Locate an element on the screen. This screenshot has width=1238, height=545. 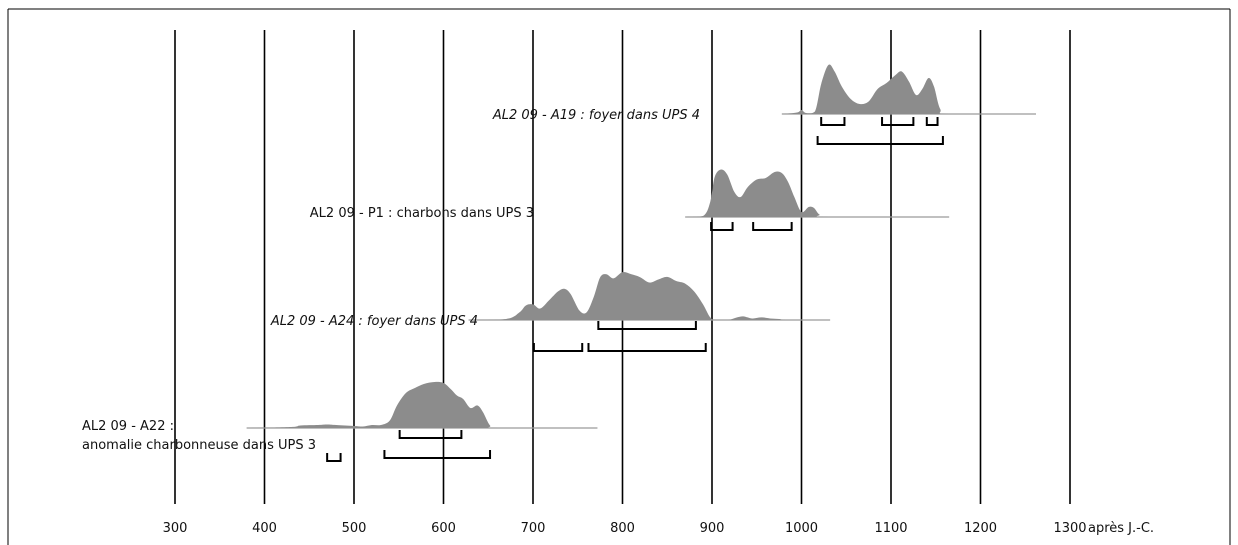
x-tick-label-600: 600 is located at coordinates (443, 528).